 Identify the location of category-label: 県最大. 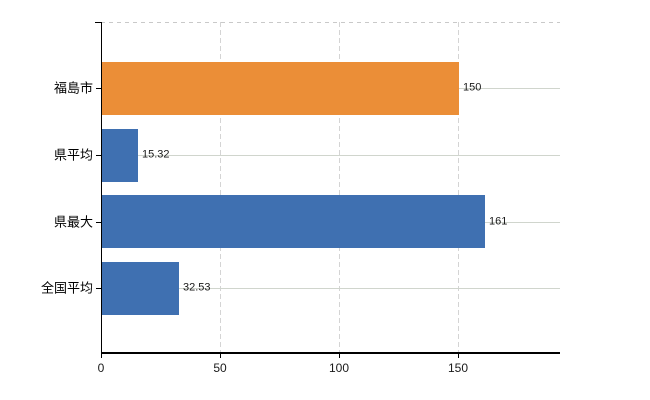
(73, 221).